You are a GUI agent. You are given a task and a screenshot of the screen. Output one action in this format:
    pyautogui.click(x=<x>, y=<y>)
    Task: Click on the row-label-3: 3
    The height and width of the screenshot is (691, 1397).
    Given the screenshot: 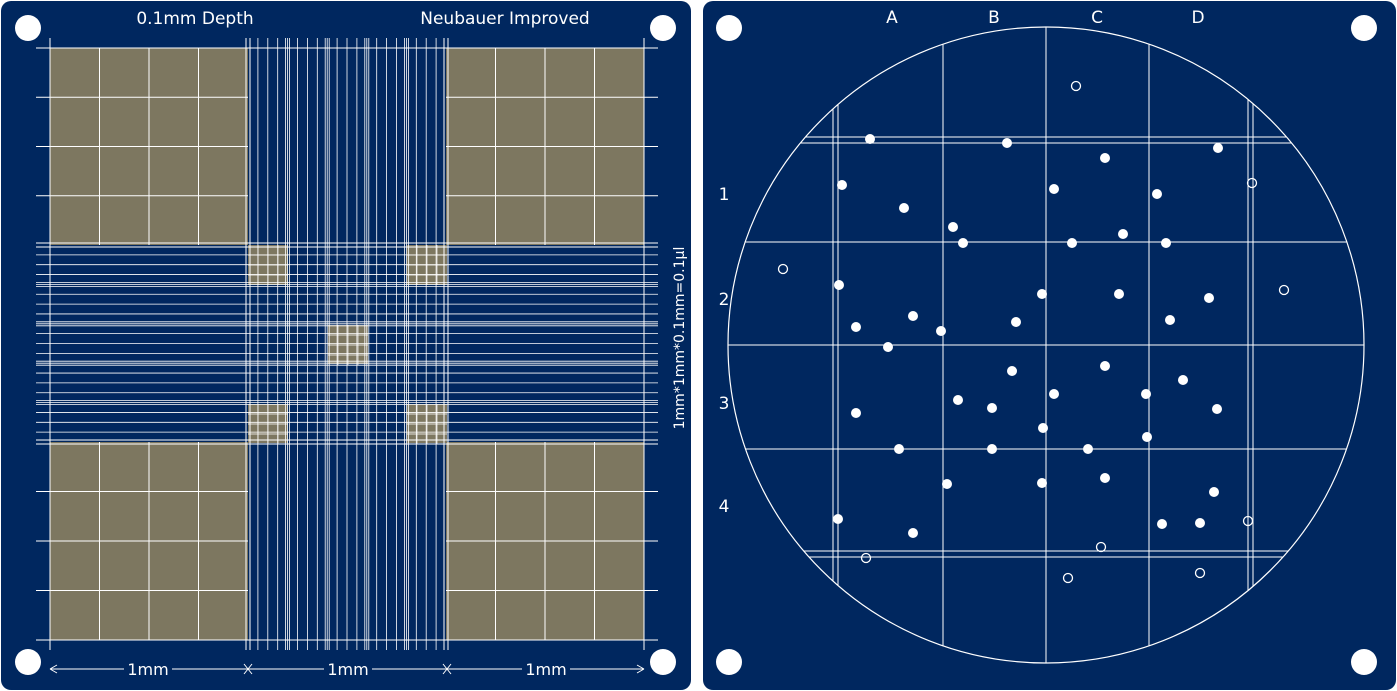 What is the action you would take?
    pyautogui.click(x=724, y=404)
    